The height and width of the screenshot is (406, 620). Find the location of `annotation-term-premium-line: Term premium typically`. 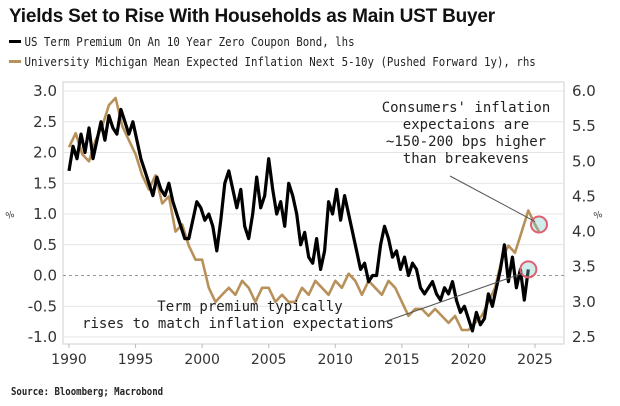

annotation-term-premium-line: Term premium typically is located at coordinates (249, 307).